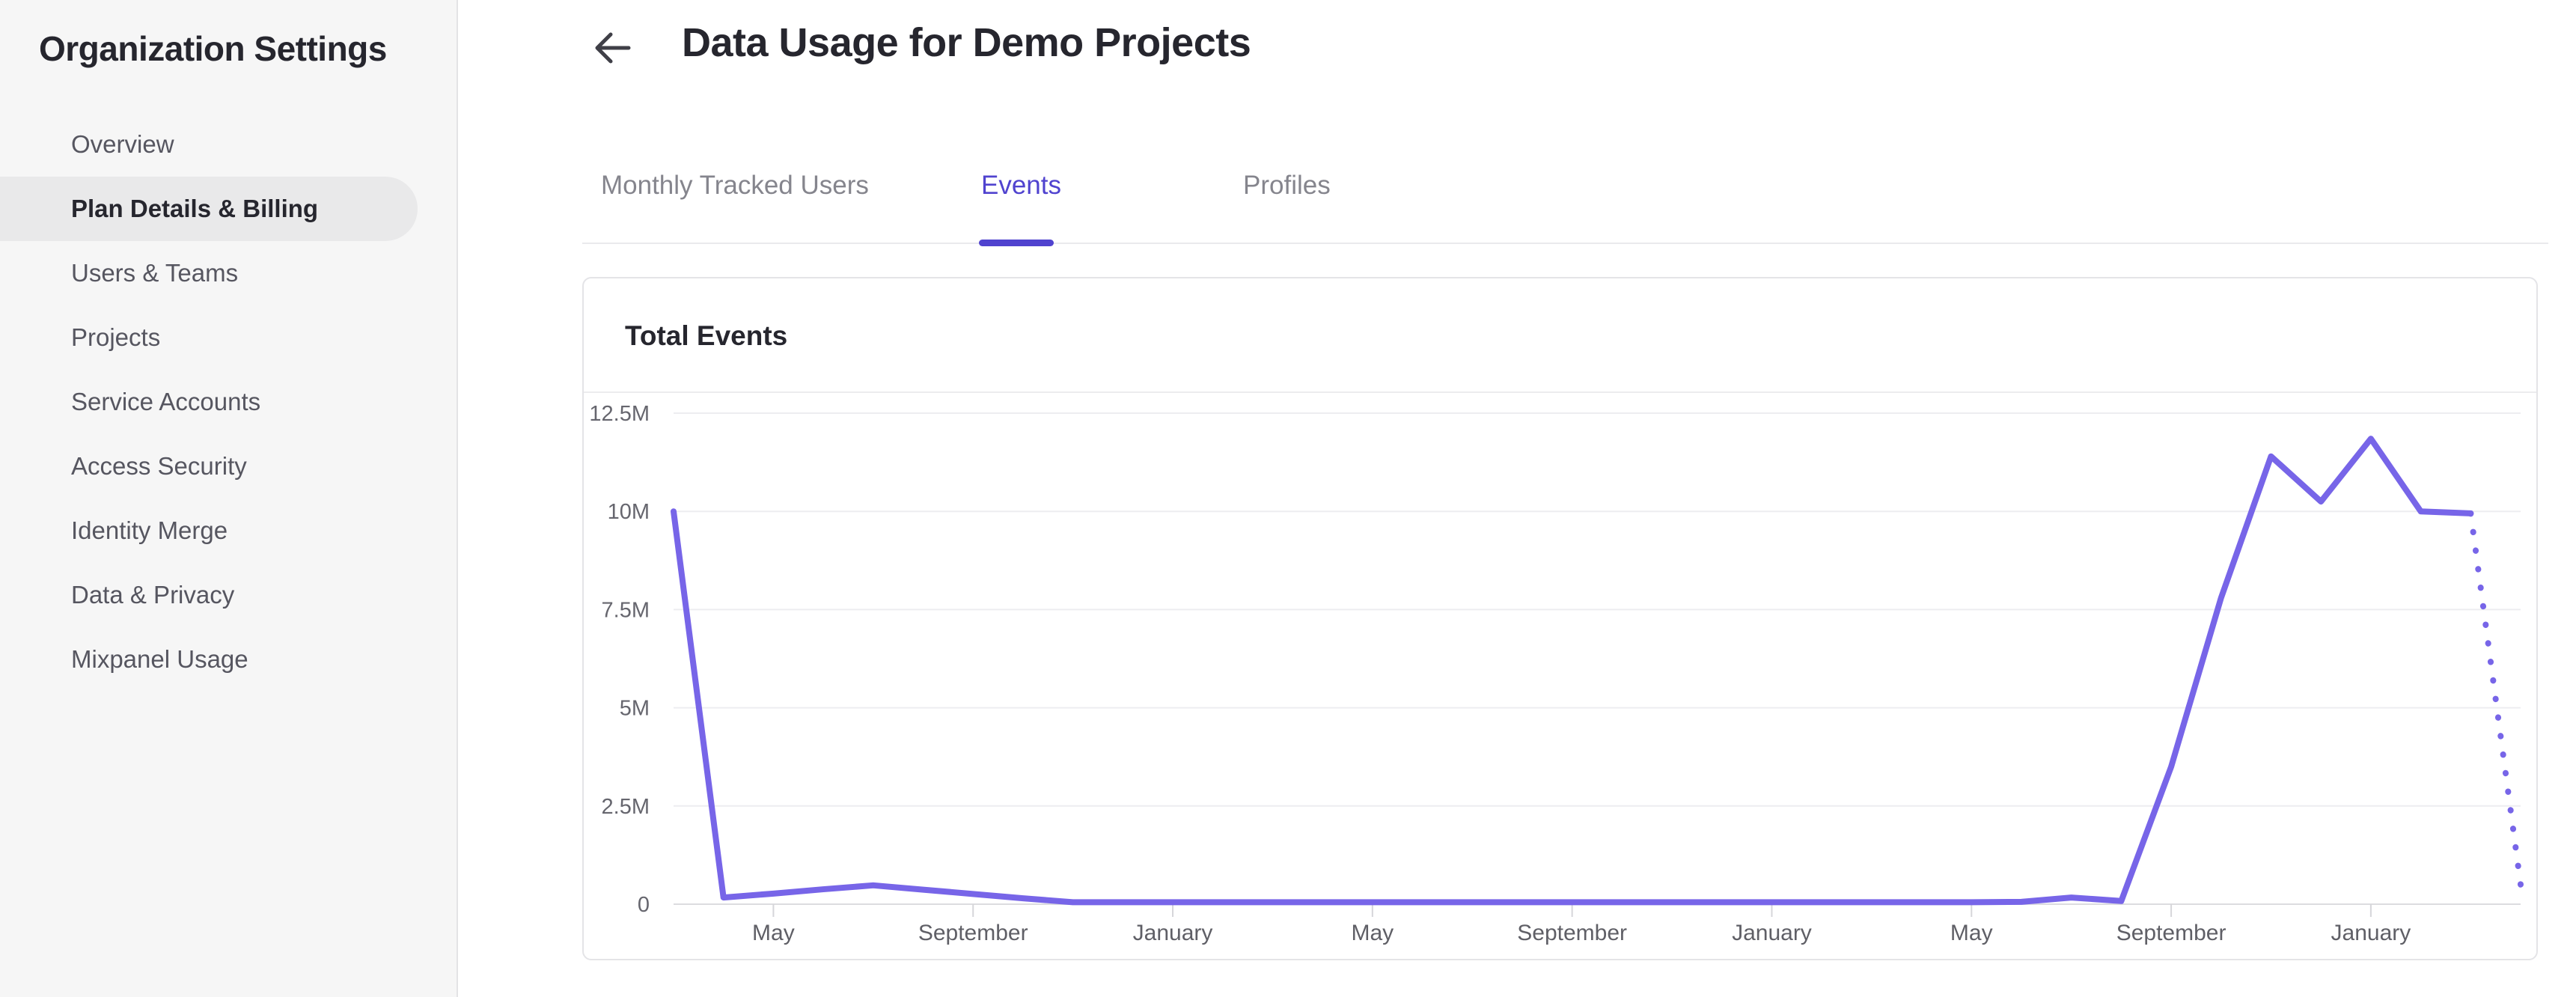  Describe the element at coordinates (149, 530) in the screenshot. I see `sidebar-item-identity-merge: Identity Merge` at that location.